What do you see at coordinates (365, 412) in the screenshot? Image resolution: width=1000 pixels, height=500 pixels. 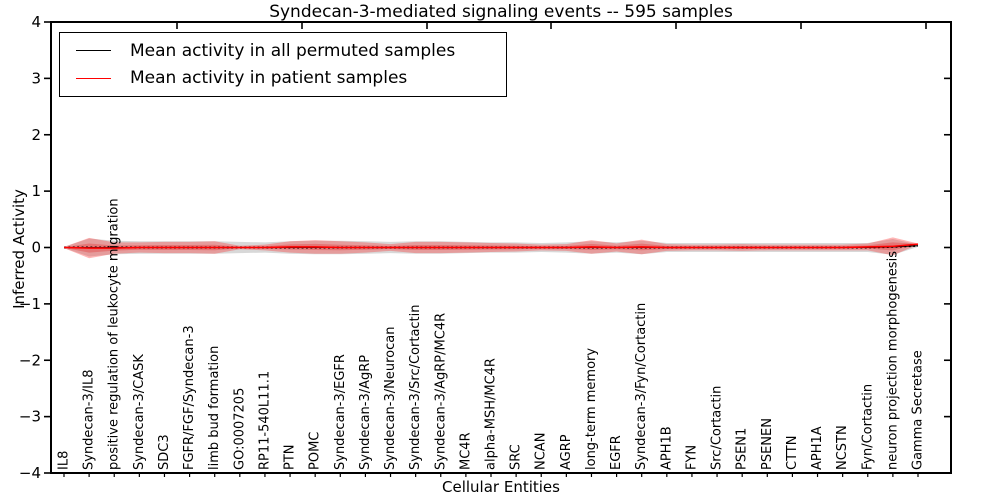 I see `x-tick-label: Syndecan-3/AgRP` at bounding box center [365, 412].